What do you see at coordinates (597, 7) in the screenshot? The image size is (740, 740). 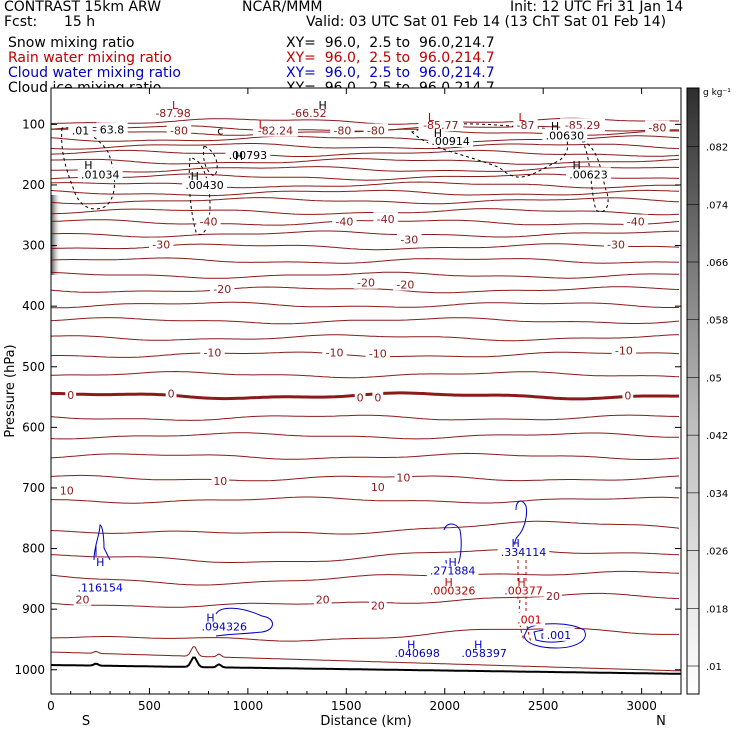 I see `init-time: Init: 12 UTC Fri 31 Jan 14` at bounding box center [597, 7].